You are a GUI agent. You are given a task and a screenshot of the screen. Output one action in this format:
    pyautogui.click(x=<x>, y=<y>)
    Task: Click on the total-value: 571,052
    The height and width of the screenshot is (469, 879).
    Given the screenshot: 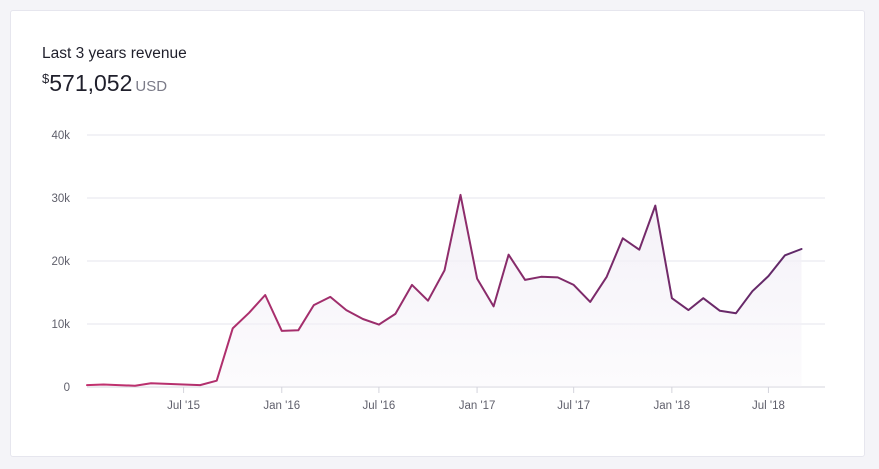 What is the action you would take?
    pyautogui.click(x=91, y=83)
    